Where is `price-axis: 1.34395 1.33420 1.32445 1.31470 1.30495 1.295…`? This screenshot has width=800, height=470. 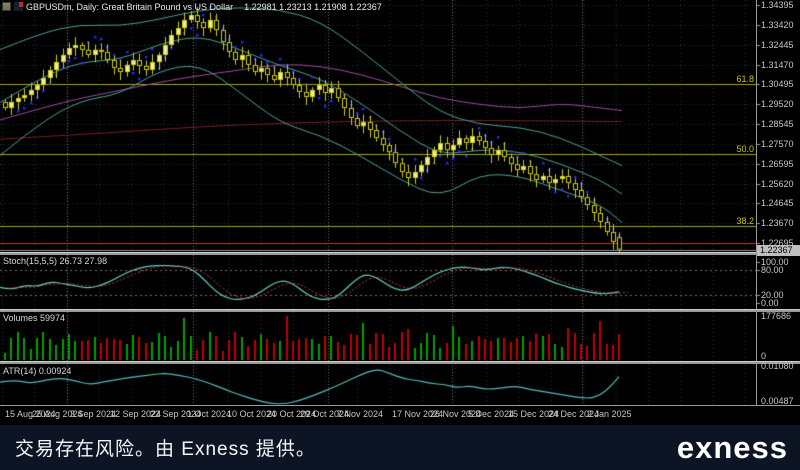
price-axis: 1.34395 1.33420 1.32445 1.31470 1.30495 1.295… is located at coordinates (778, 203).